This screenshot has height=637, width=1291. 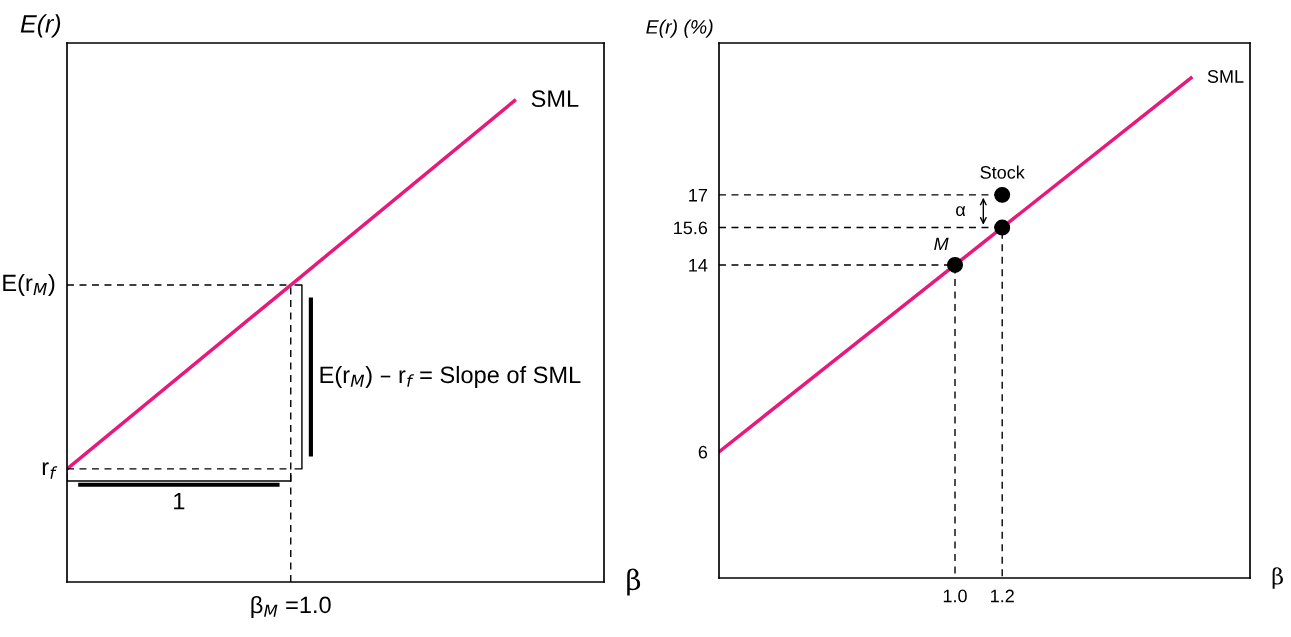 What do you see at coordinates (50, 470) in the screenshot?
I see `text: r$_{f}$` at bounding box center [50, 470].